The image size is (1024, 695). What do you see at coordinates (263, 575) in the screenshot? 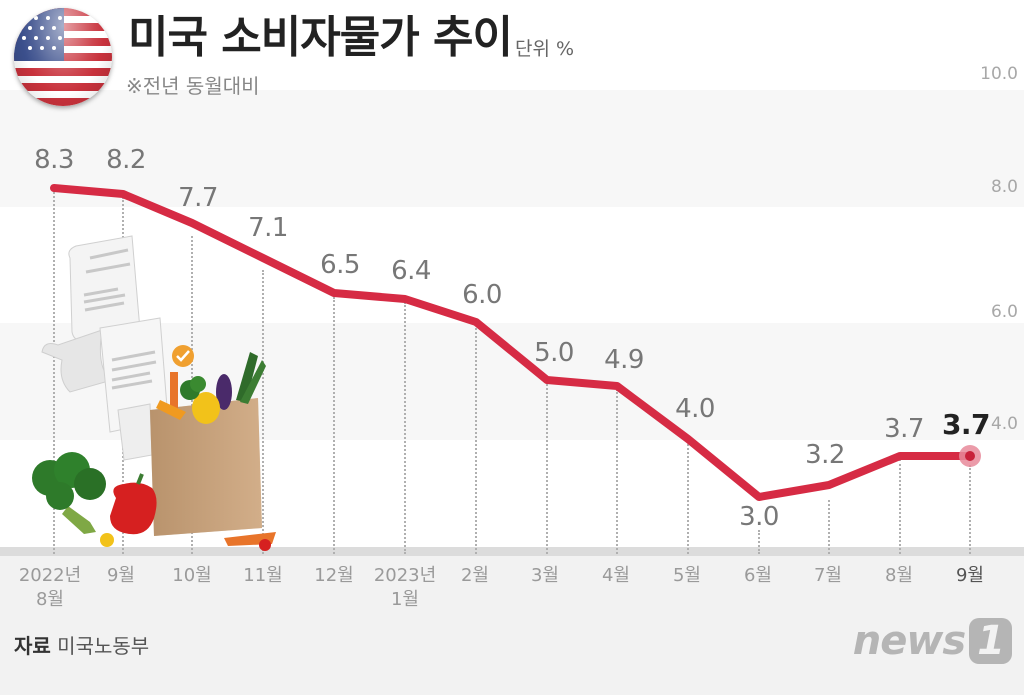
I see `x-label: 11월` at bounding box center [263, 575].